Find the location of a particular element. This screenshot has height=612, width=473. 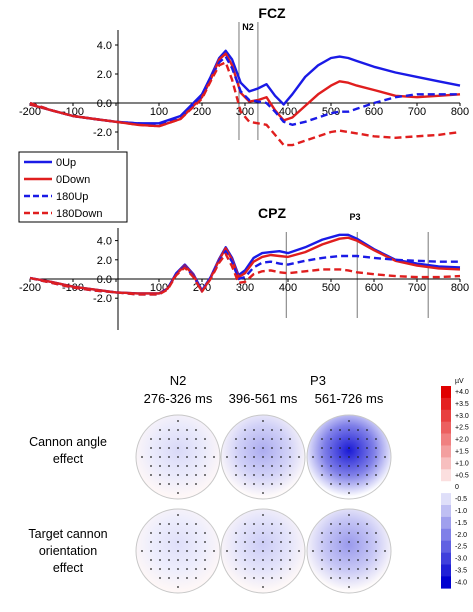

component-annotation: N2 is located at coordinates (248, 27).